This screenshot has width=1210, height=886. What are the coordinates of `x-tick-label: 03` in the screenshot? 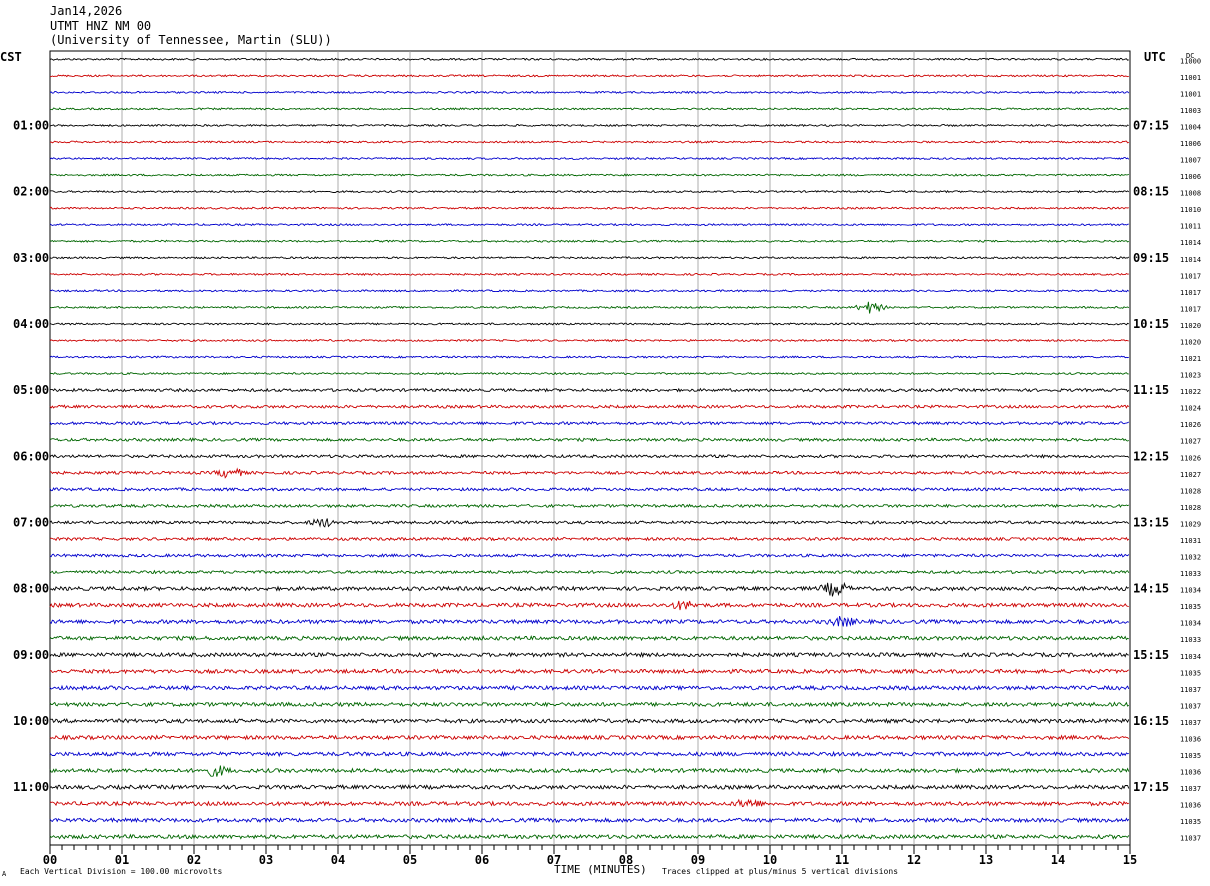 It's located at (266, 860).